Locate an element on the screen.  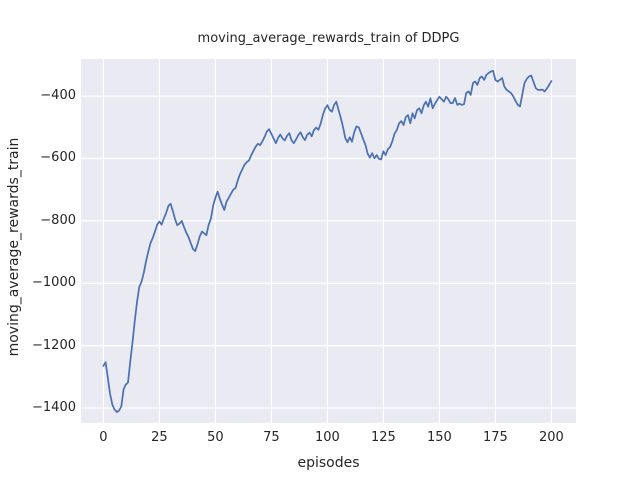
x-tick-label: 125 is located at coordinates (383, 437).